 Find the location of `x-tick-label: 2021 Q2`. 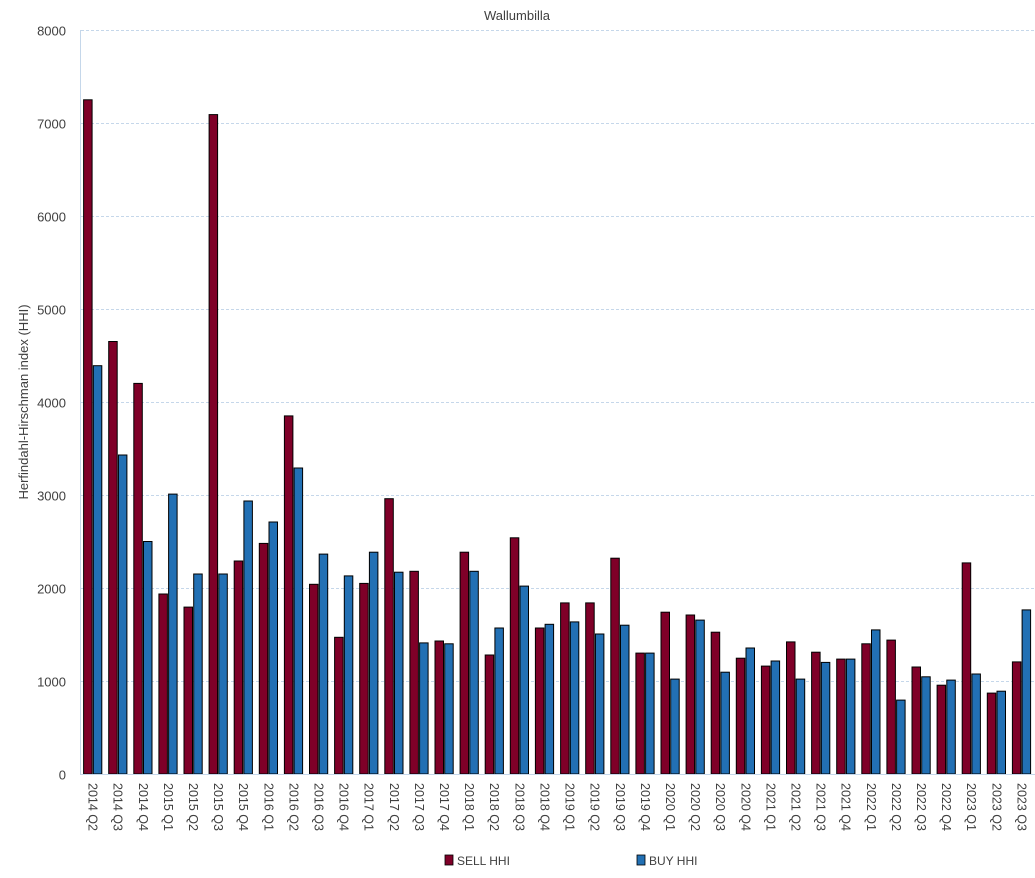

x-tick-label: 2021 Q2 is located at coordinates (796, 807).